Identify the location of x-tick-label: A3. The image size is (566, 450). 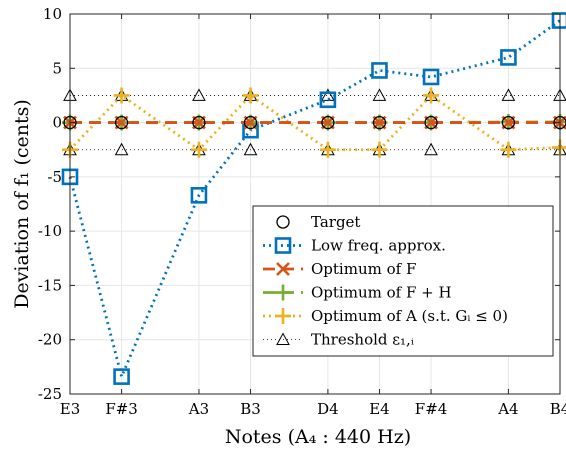
(198, 409).